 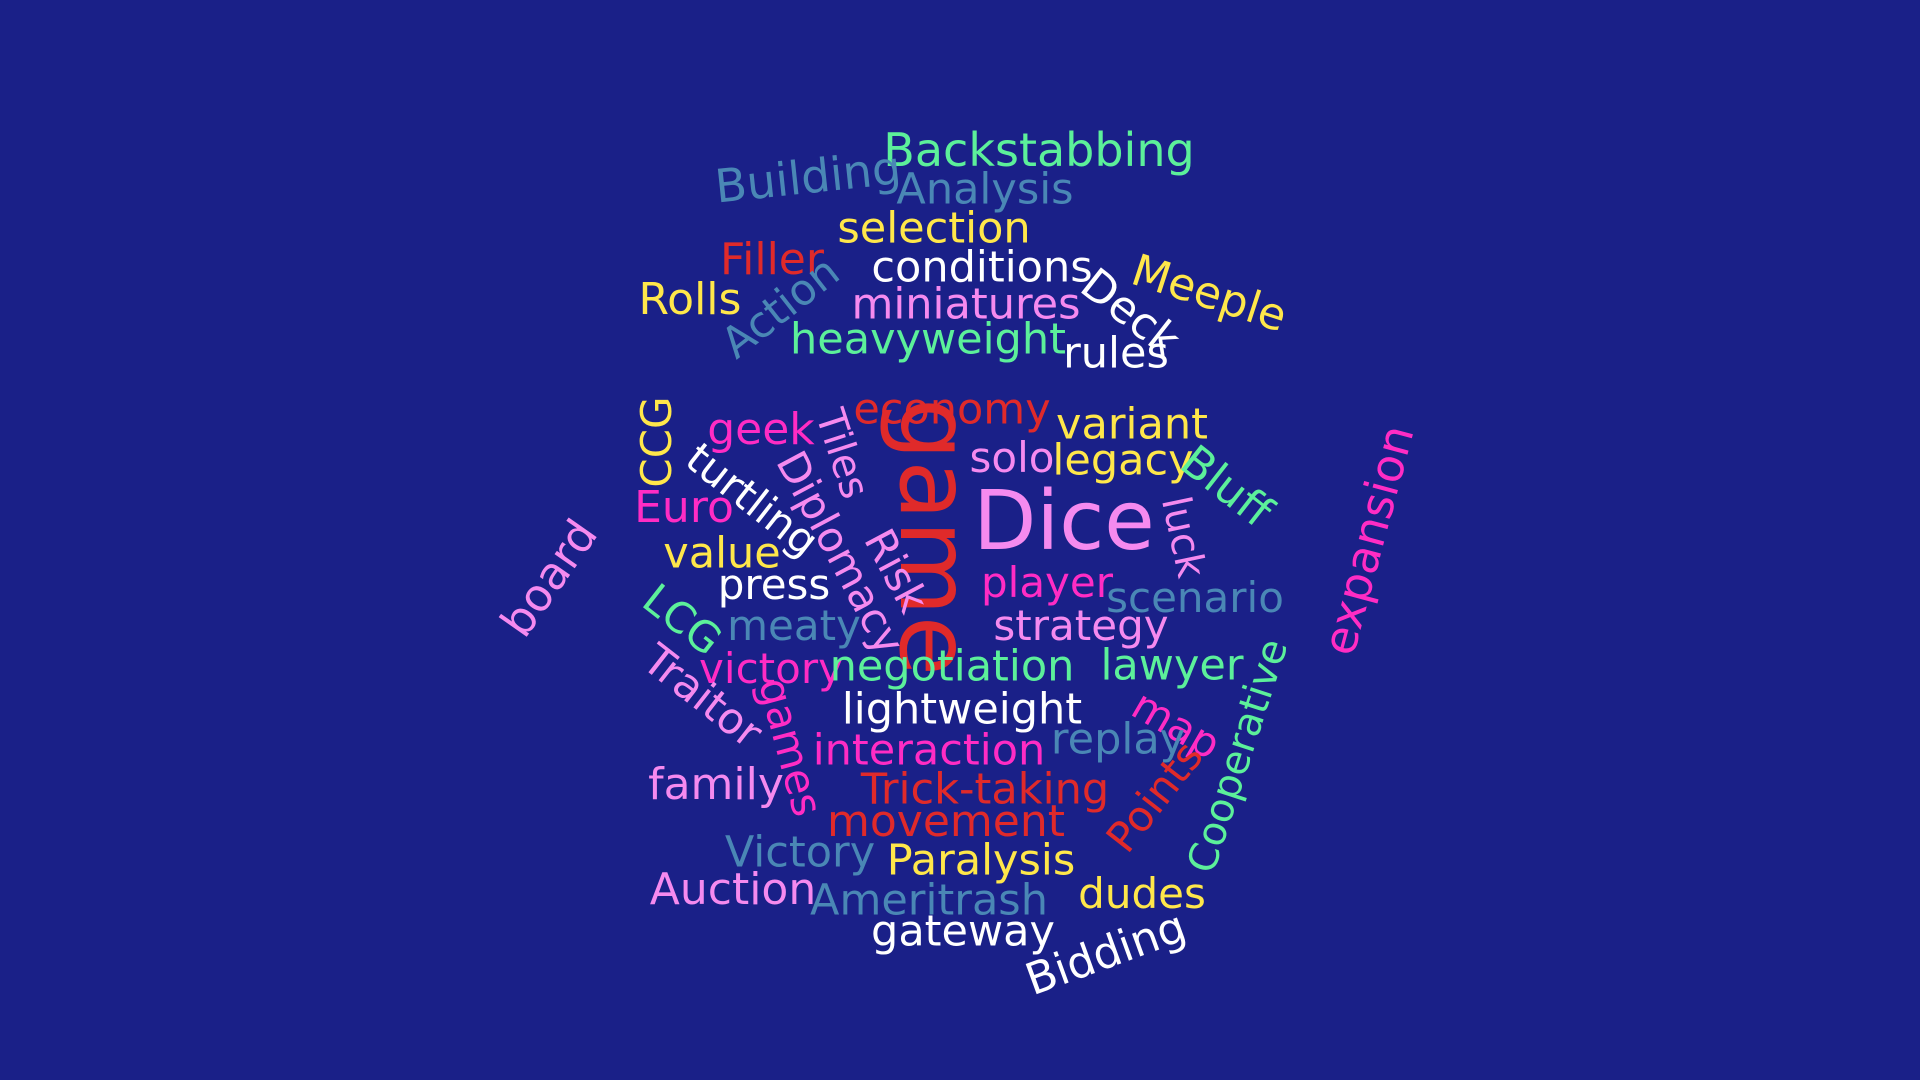 I want to click on word-meaty: meaty, so click(x=794, y=625).